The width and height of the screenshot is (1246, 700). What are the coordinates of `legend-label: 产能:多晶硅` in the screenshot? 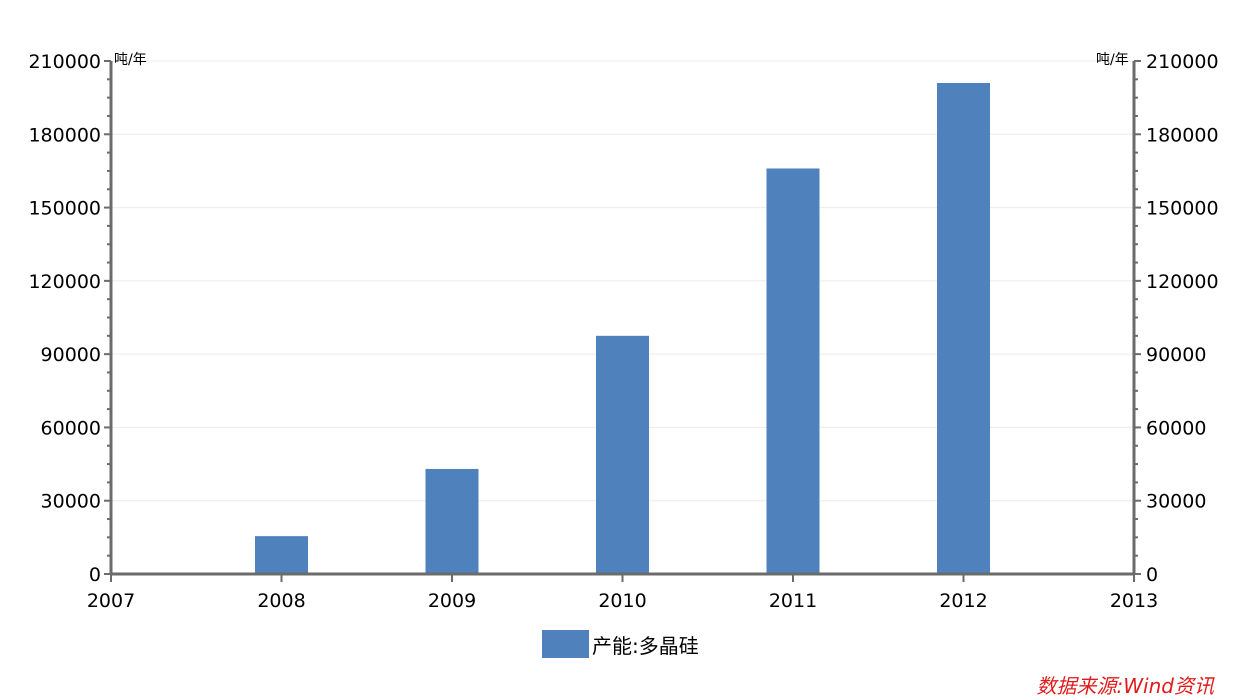 It's located at (645, 645).